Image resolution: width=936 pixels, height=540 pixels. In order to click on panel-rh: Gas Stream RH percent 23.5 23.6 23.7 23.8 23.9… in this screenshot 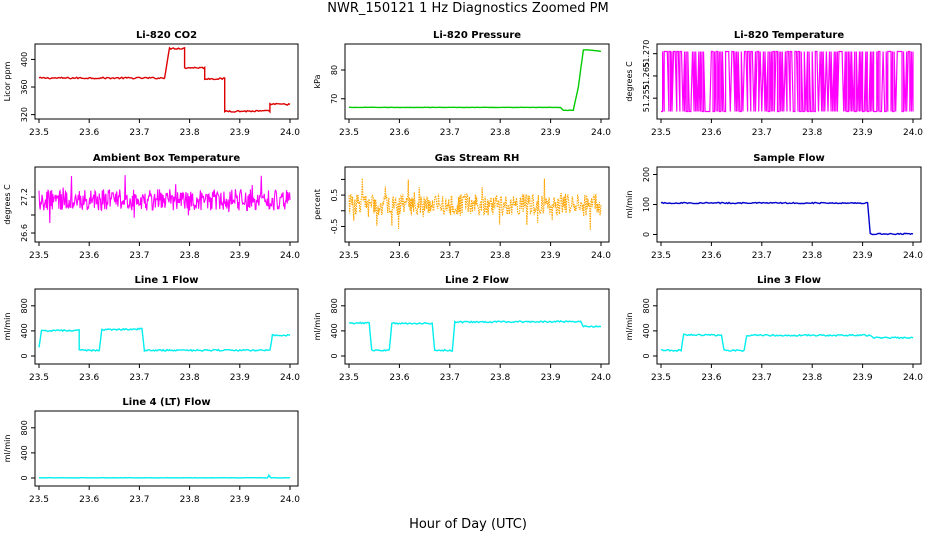, I will do `click(462, 207)`.